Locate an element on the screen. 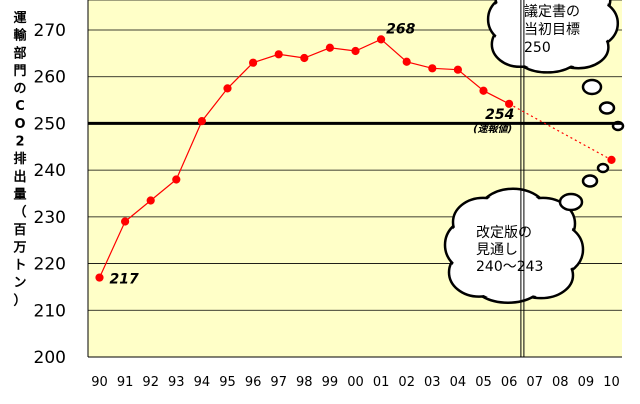  y-tick-labels: 200210220230240250260270280 is located at coordinates (50, 194).